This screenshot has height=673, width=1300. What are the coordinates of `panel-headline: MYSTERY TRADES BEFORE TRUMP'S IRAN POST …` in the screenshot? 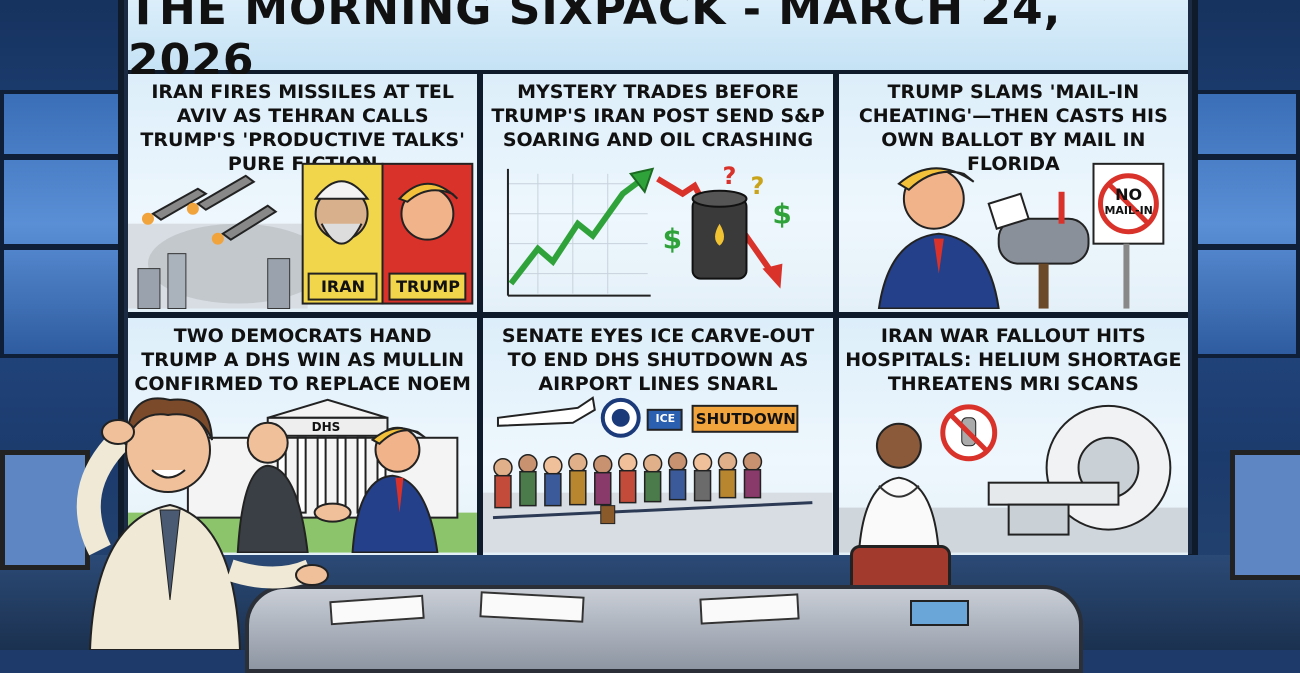 It's located at (658, 116).